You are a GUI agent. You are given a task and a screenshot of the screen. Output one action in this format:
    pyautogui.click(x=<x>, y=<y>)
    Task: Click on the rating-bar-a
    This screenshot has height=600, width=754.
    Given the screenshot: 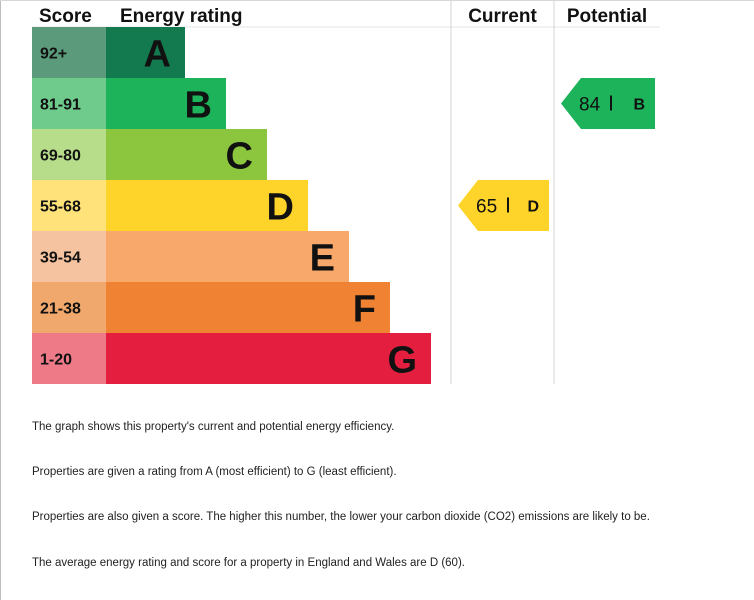 What is the action you would take?
    pyautogui.click(x=145, y=52)
    